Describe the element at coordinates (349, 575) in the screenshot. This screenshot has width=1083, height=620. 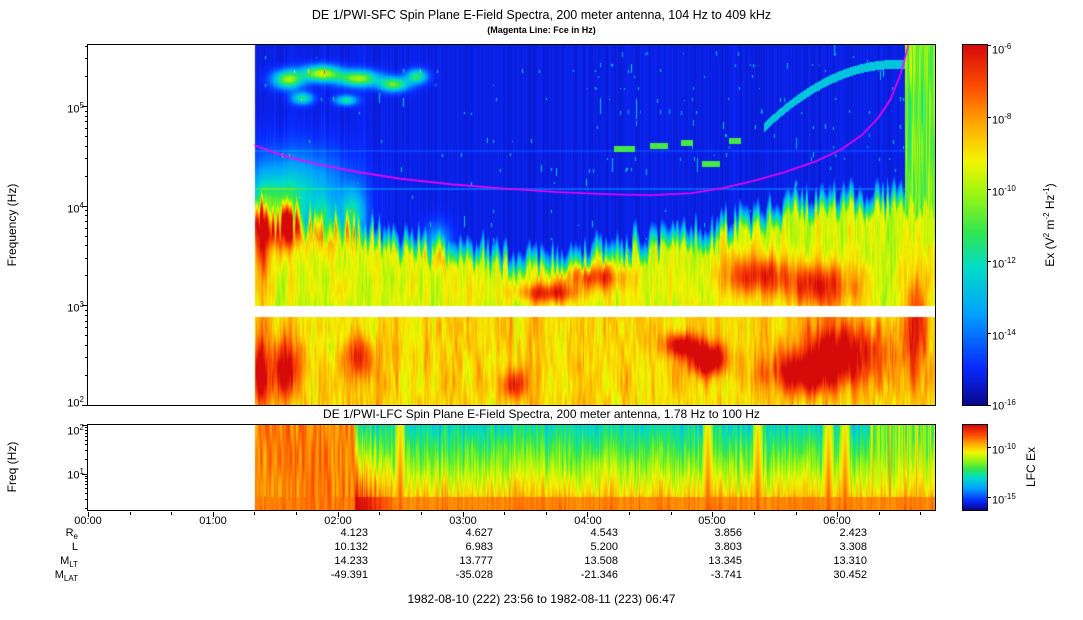
I see `ephemeris-value: -49.391` at that location.